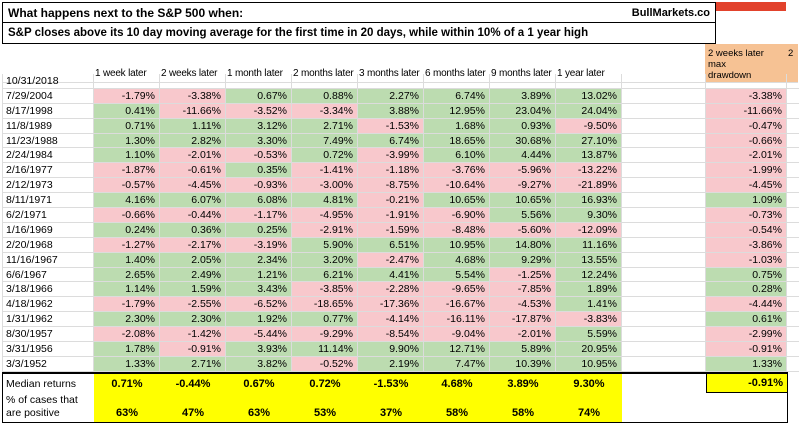 The image size is (800, 430). I want to click on value-cell: 13.55%, so click(589, 260).